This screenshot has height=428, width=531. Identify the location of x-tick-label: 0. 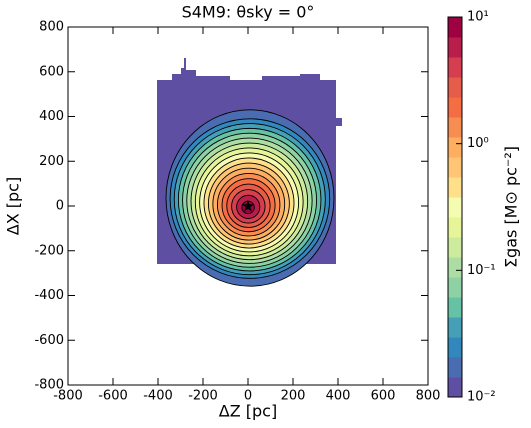
(248, 396).